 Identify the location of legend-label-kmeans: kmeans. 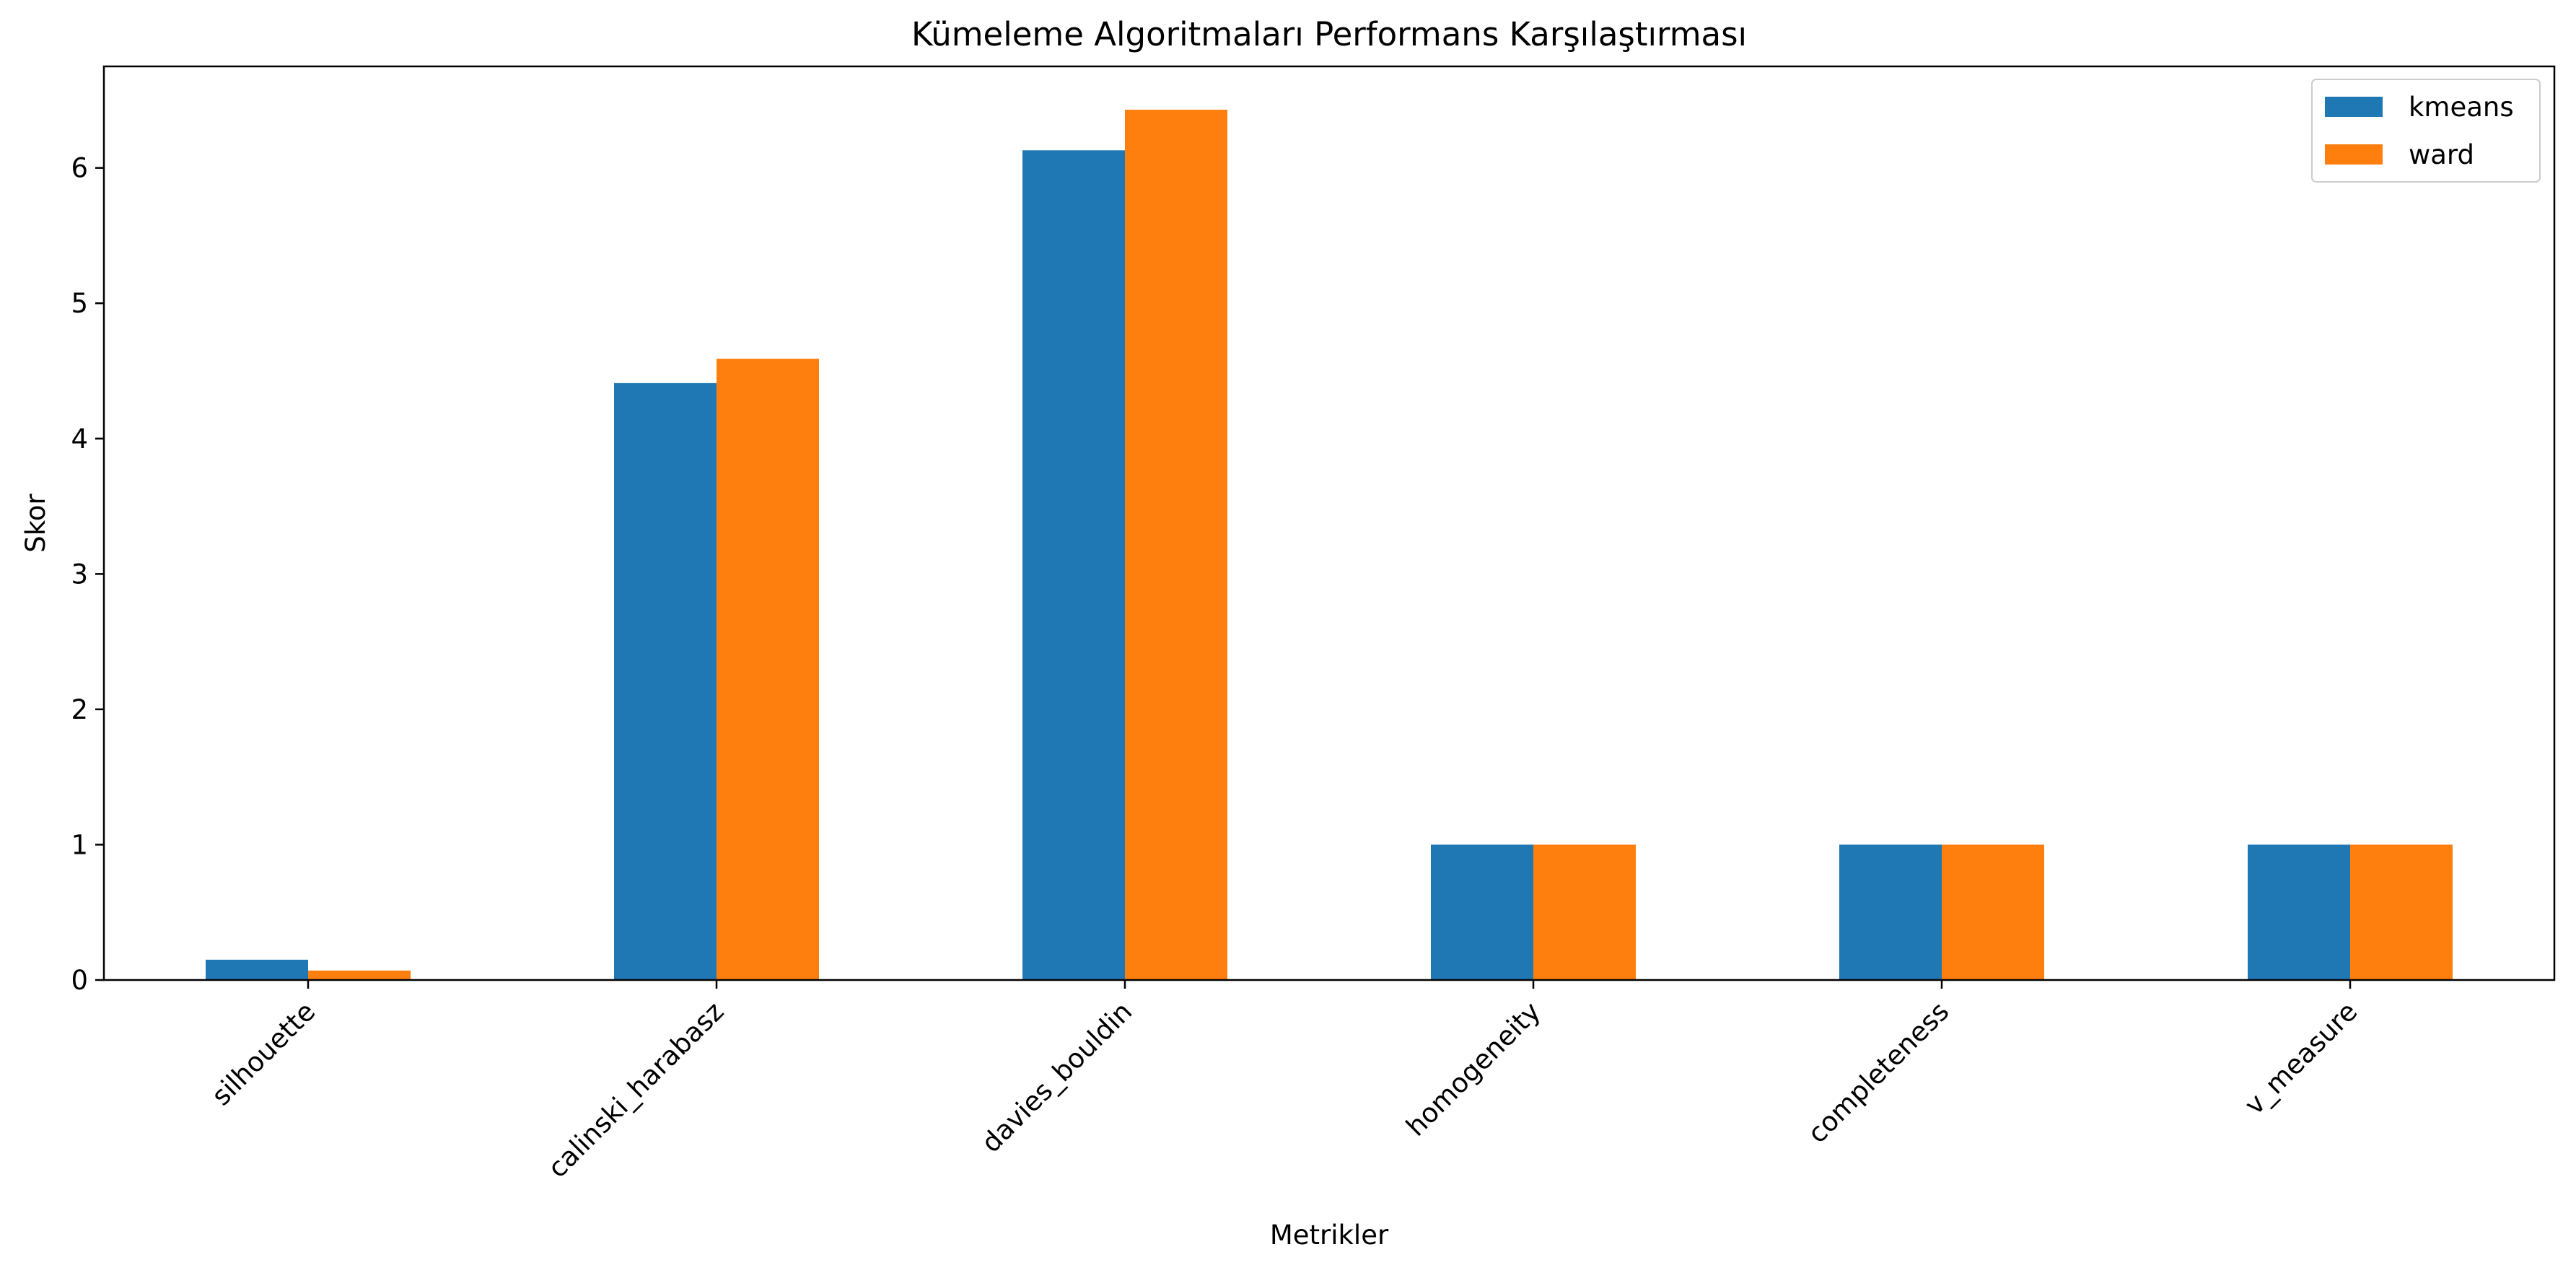
(2461, 107).